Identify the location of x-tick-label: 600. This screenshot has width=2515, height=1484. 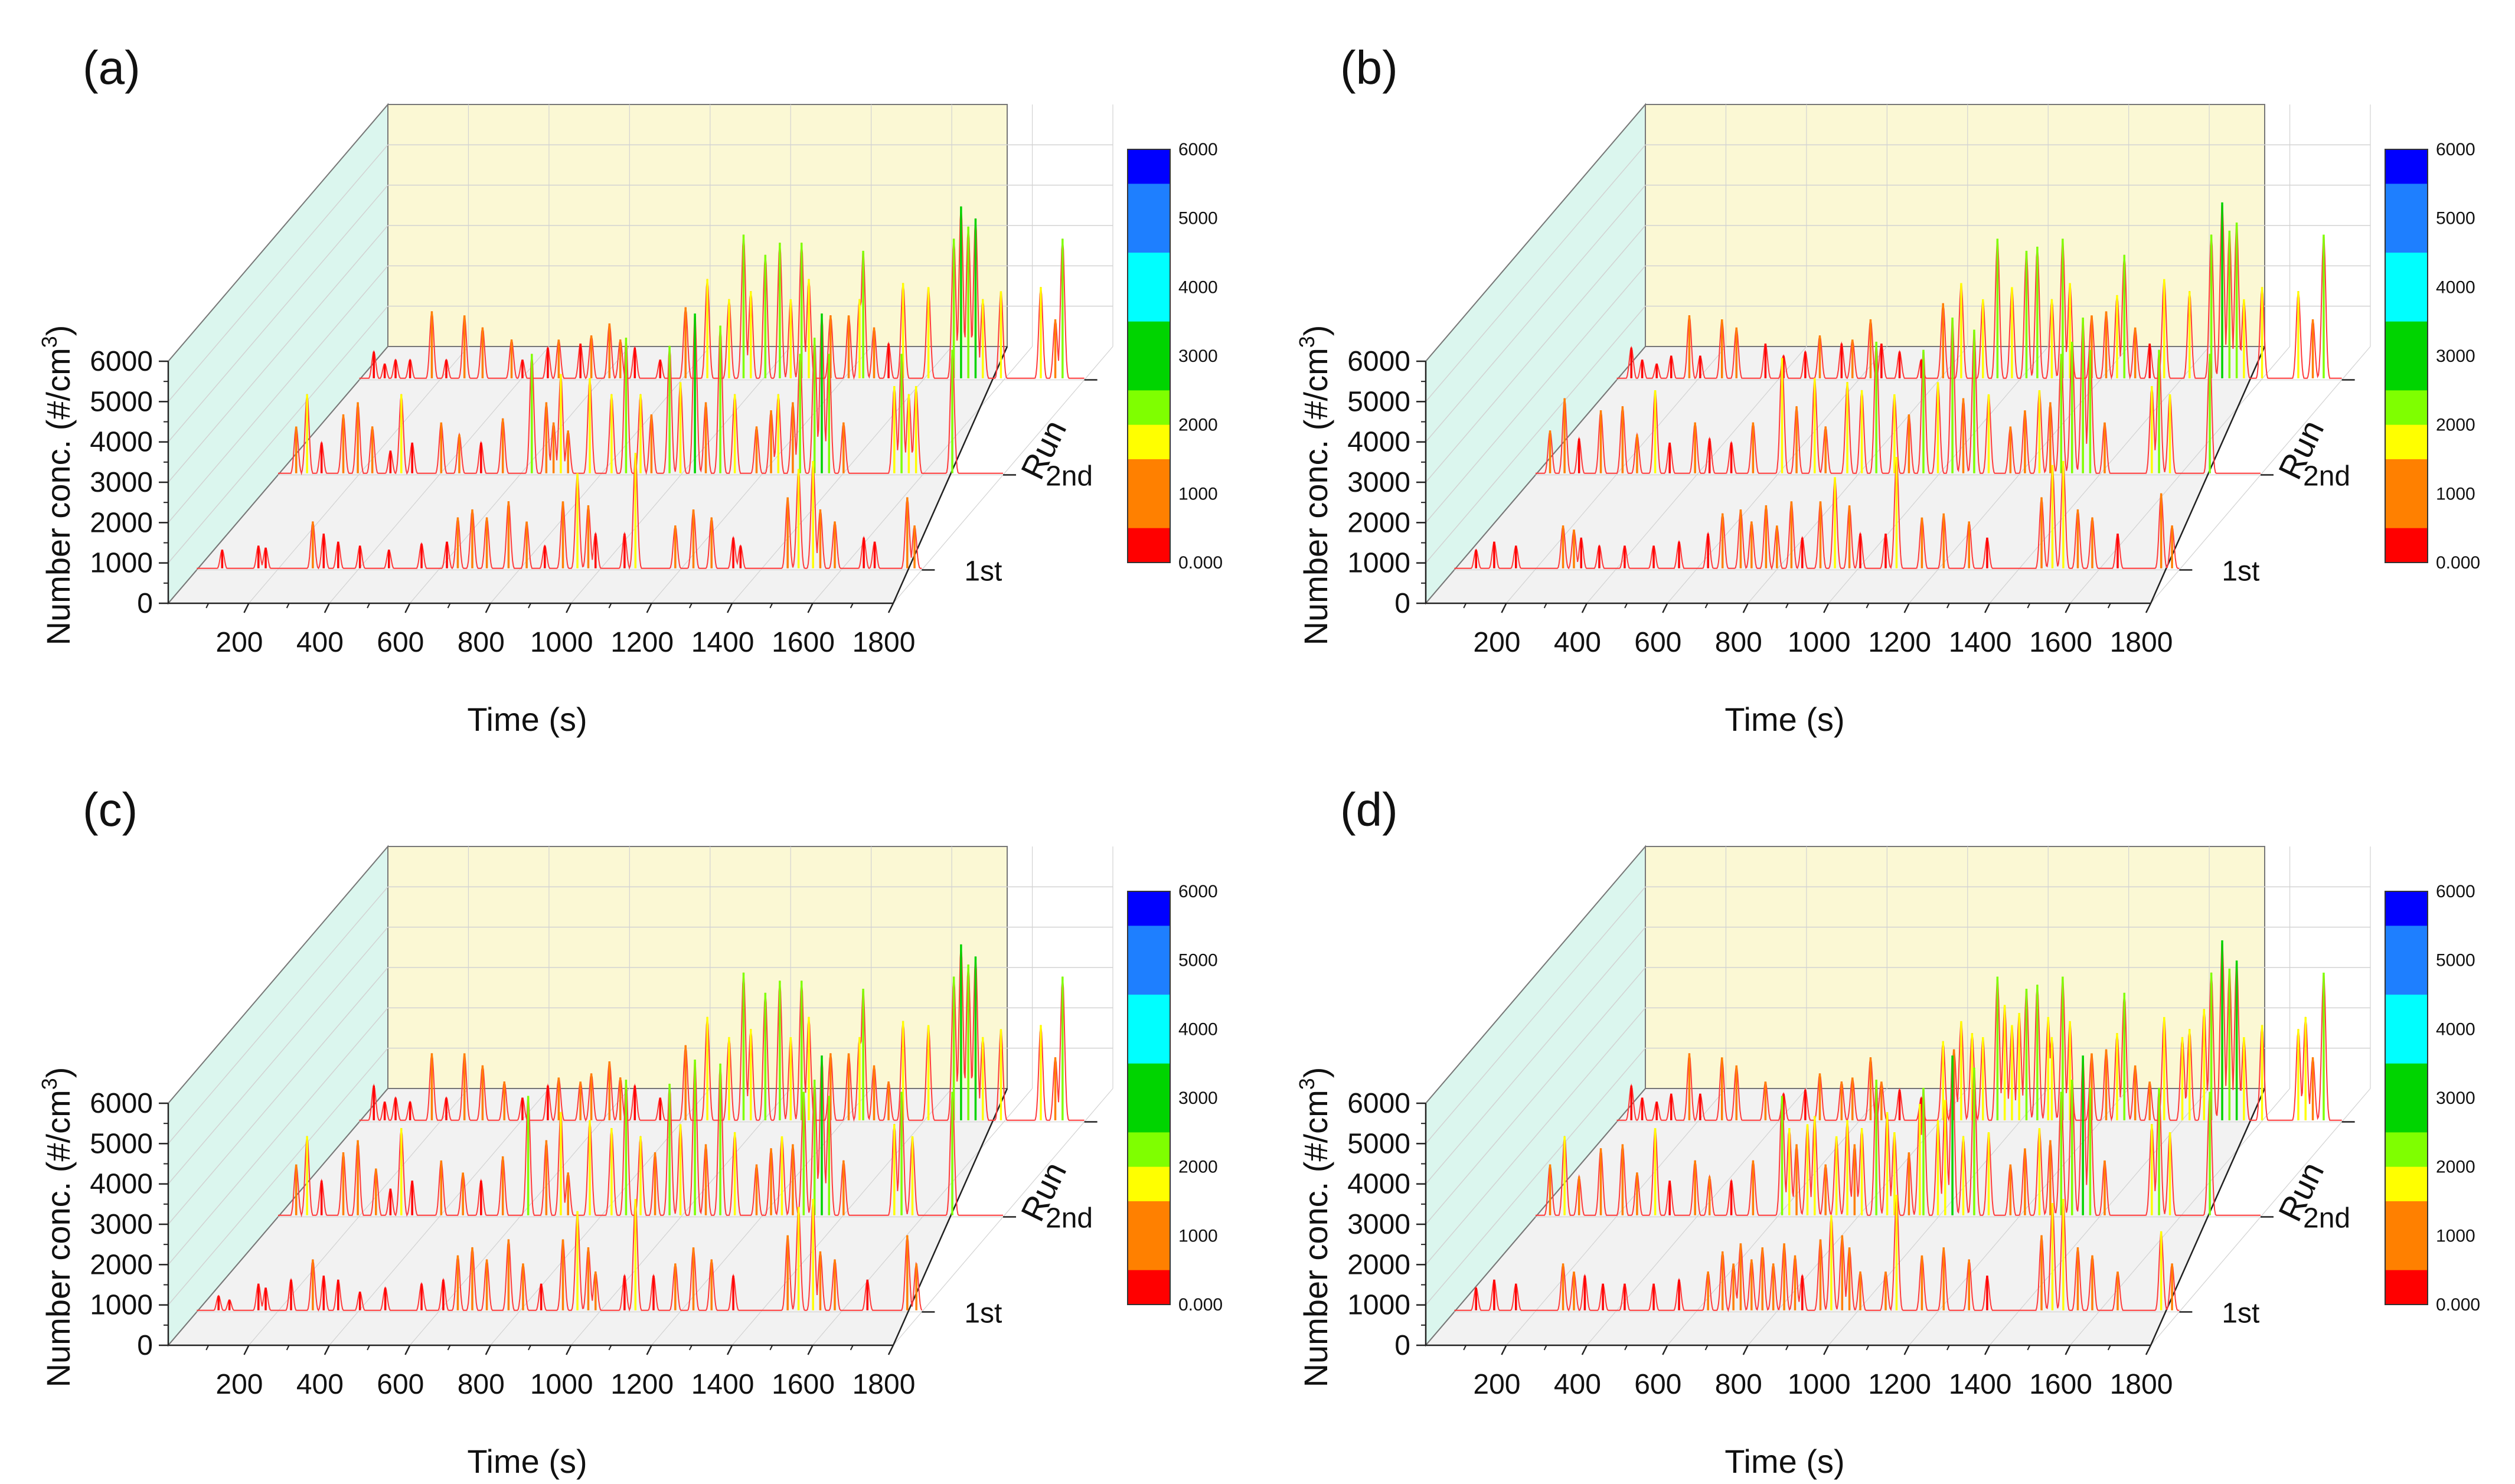
(400, 643).